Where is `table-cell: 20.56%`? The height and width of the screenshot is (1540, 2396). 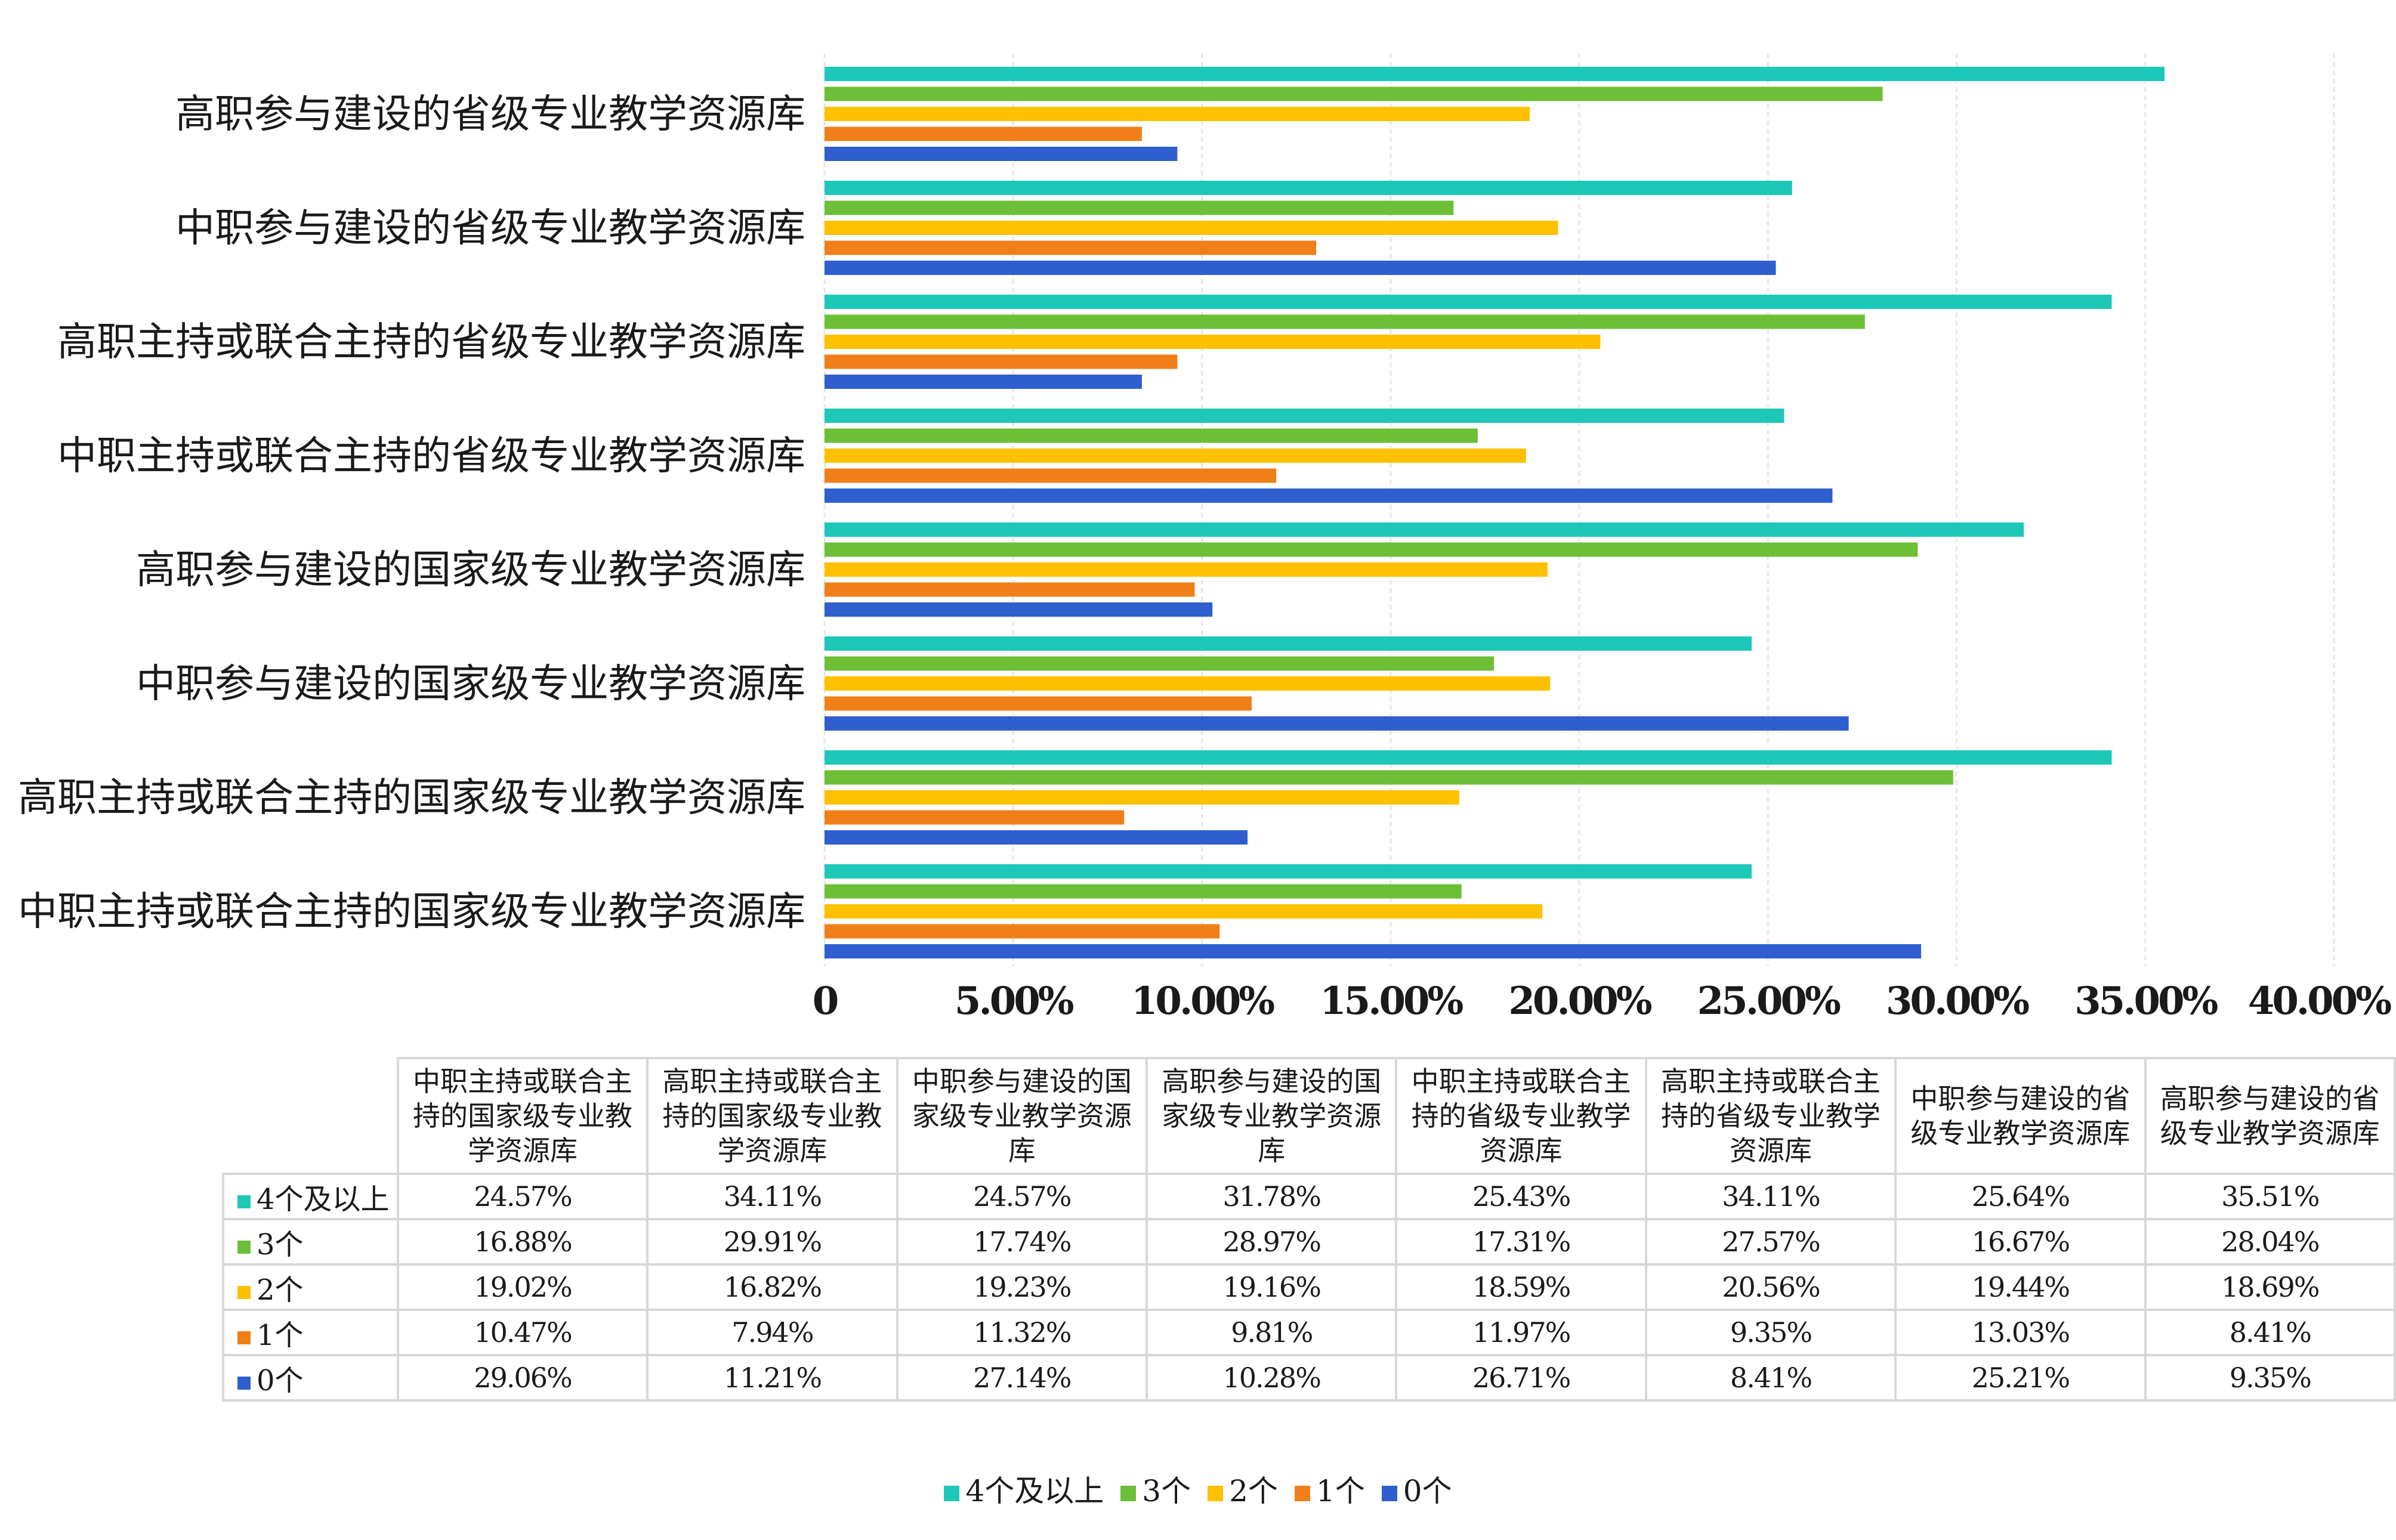 table-cell: 20.56% is located at coordinates (1771, 1287).